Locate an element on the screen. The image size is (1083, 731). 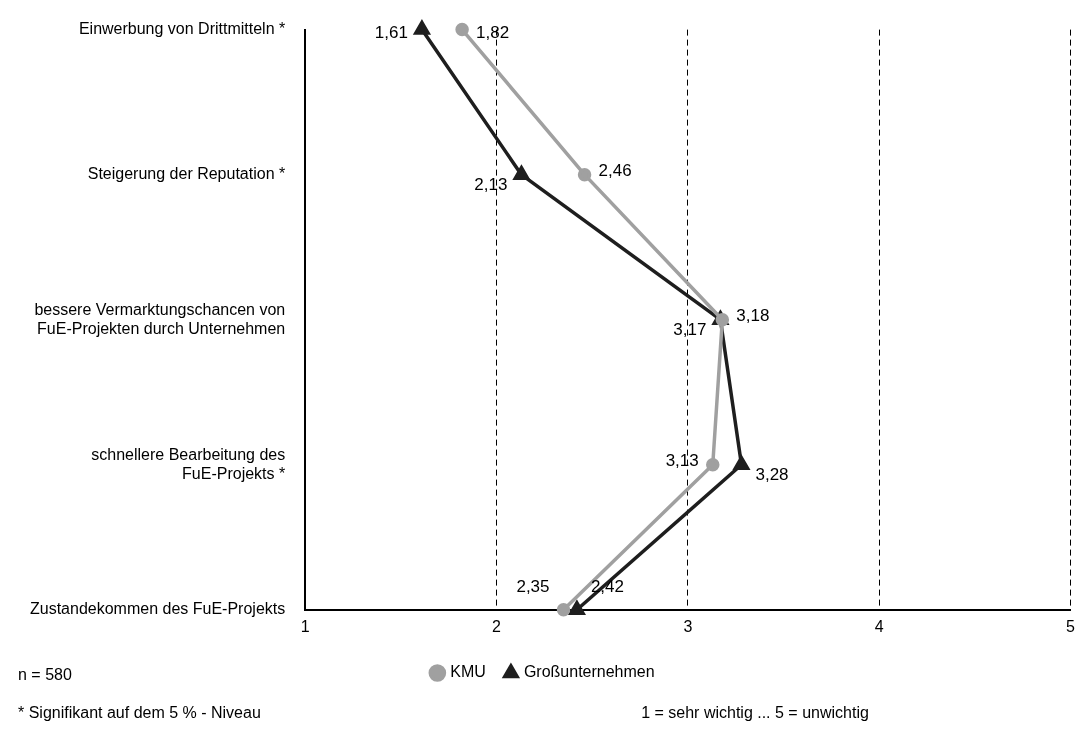
text: 1 = sehr wichtig ... 5 = unwichtig is located at coordinates (755, 713).